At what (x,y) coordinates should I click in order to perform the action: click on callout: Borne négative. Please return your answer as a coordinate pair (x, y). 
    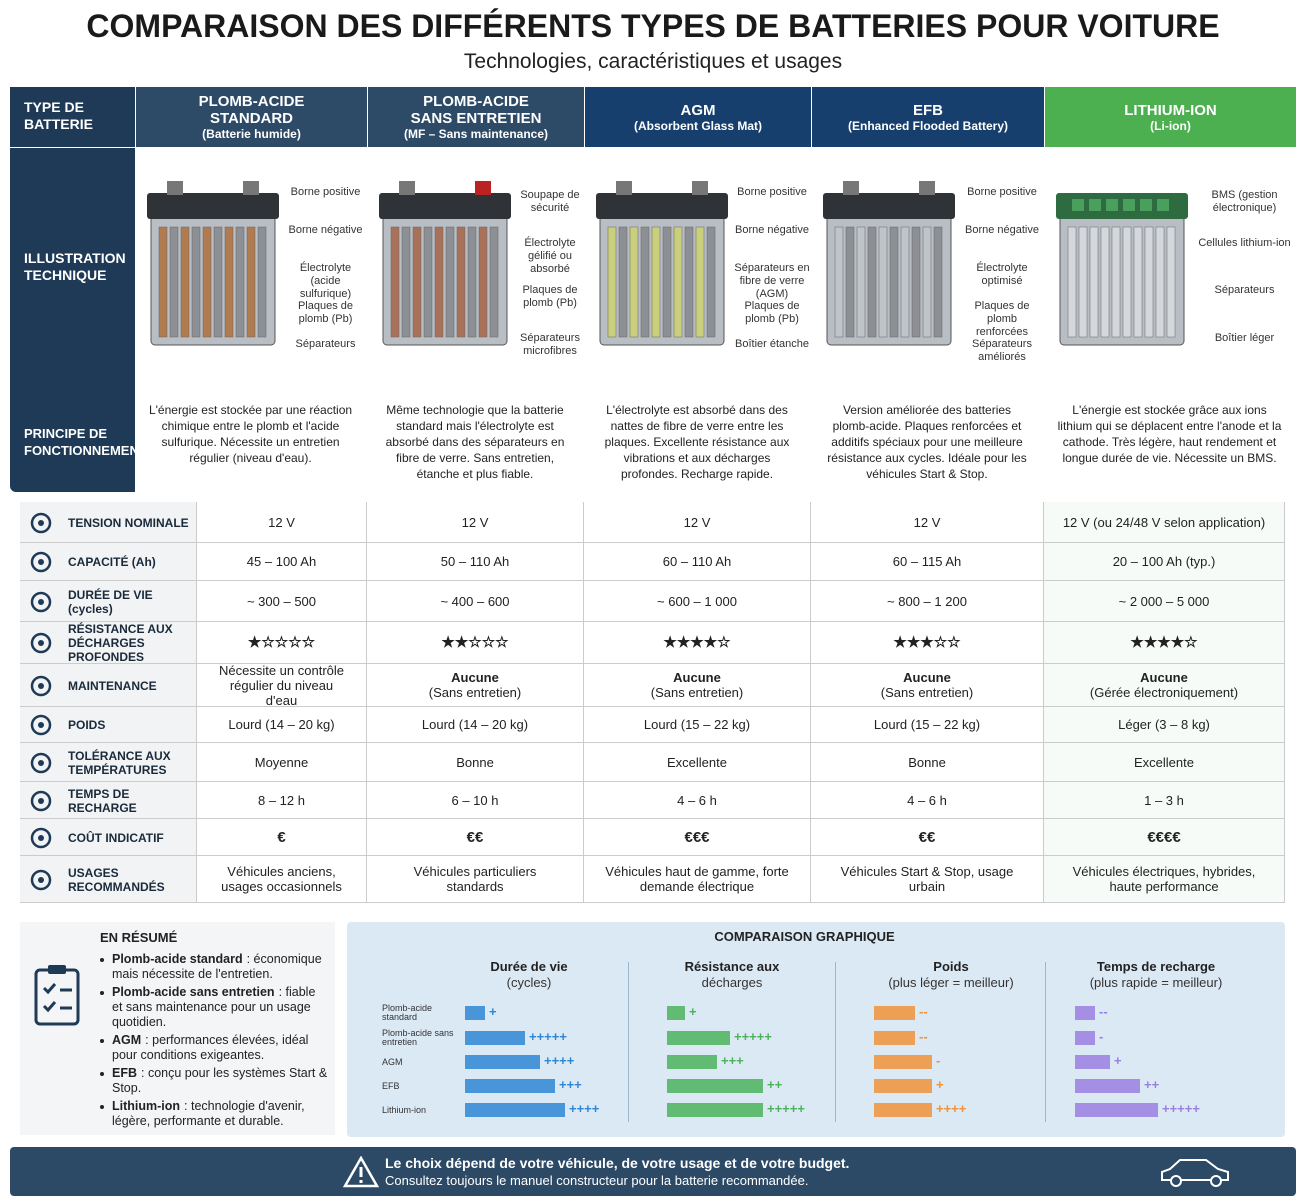
    Looking at the image, I should click on (772, 230).